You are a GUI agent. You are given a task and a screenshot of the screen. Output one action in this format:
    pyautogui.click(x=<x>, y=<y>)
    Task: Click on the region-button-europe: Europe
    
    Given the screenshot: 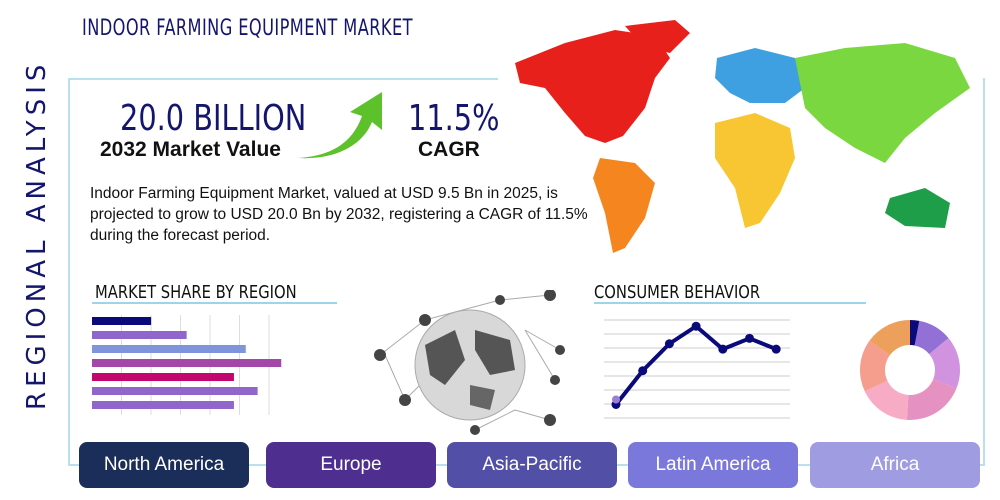 What is the action you would take?
    pyautogui.click(x=351, y=465)
    